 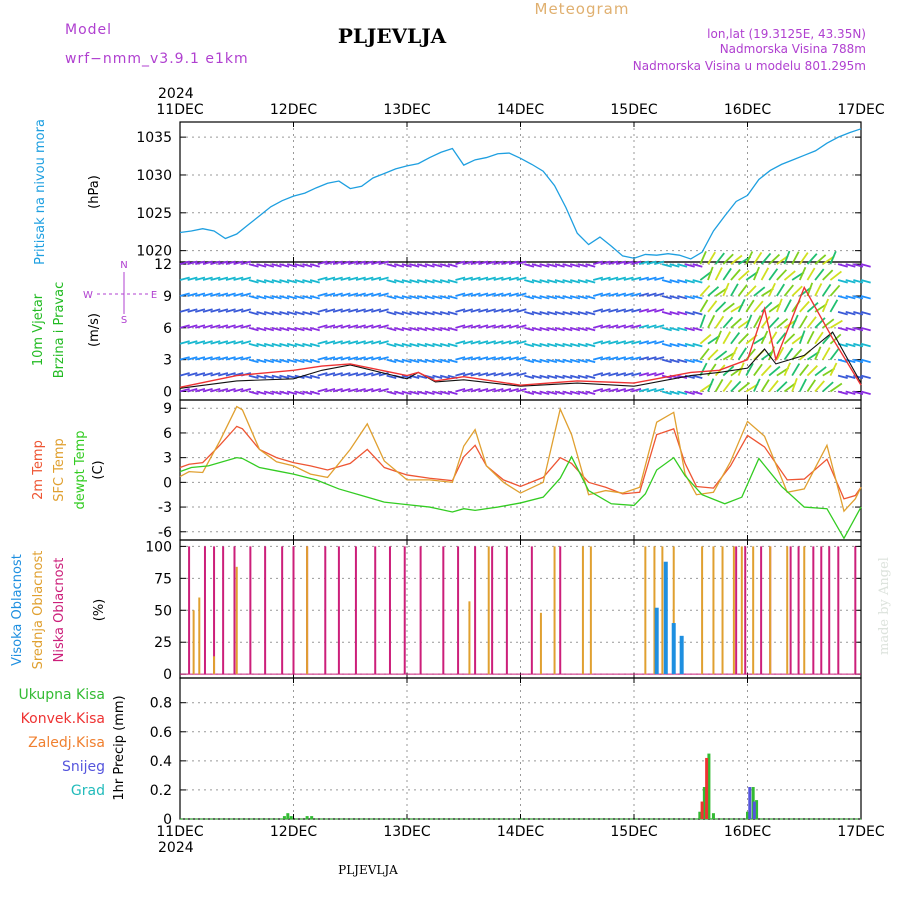 I want to click on precip-legend-item: Konvek.Kisa, so click(x=63, y=719).